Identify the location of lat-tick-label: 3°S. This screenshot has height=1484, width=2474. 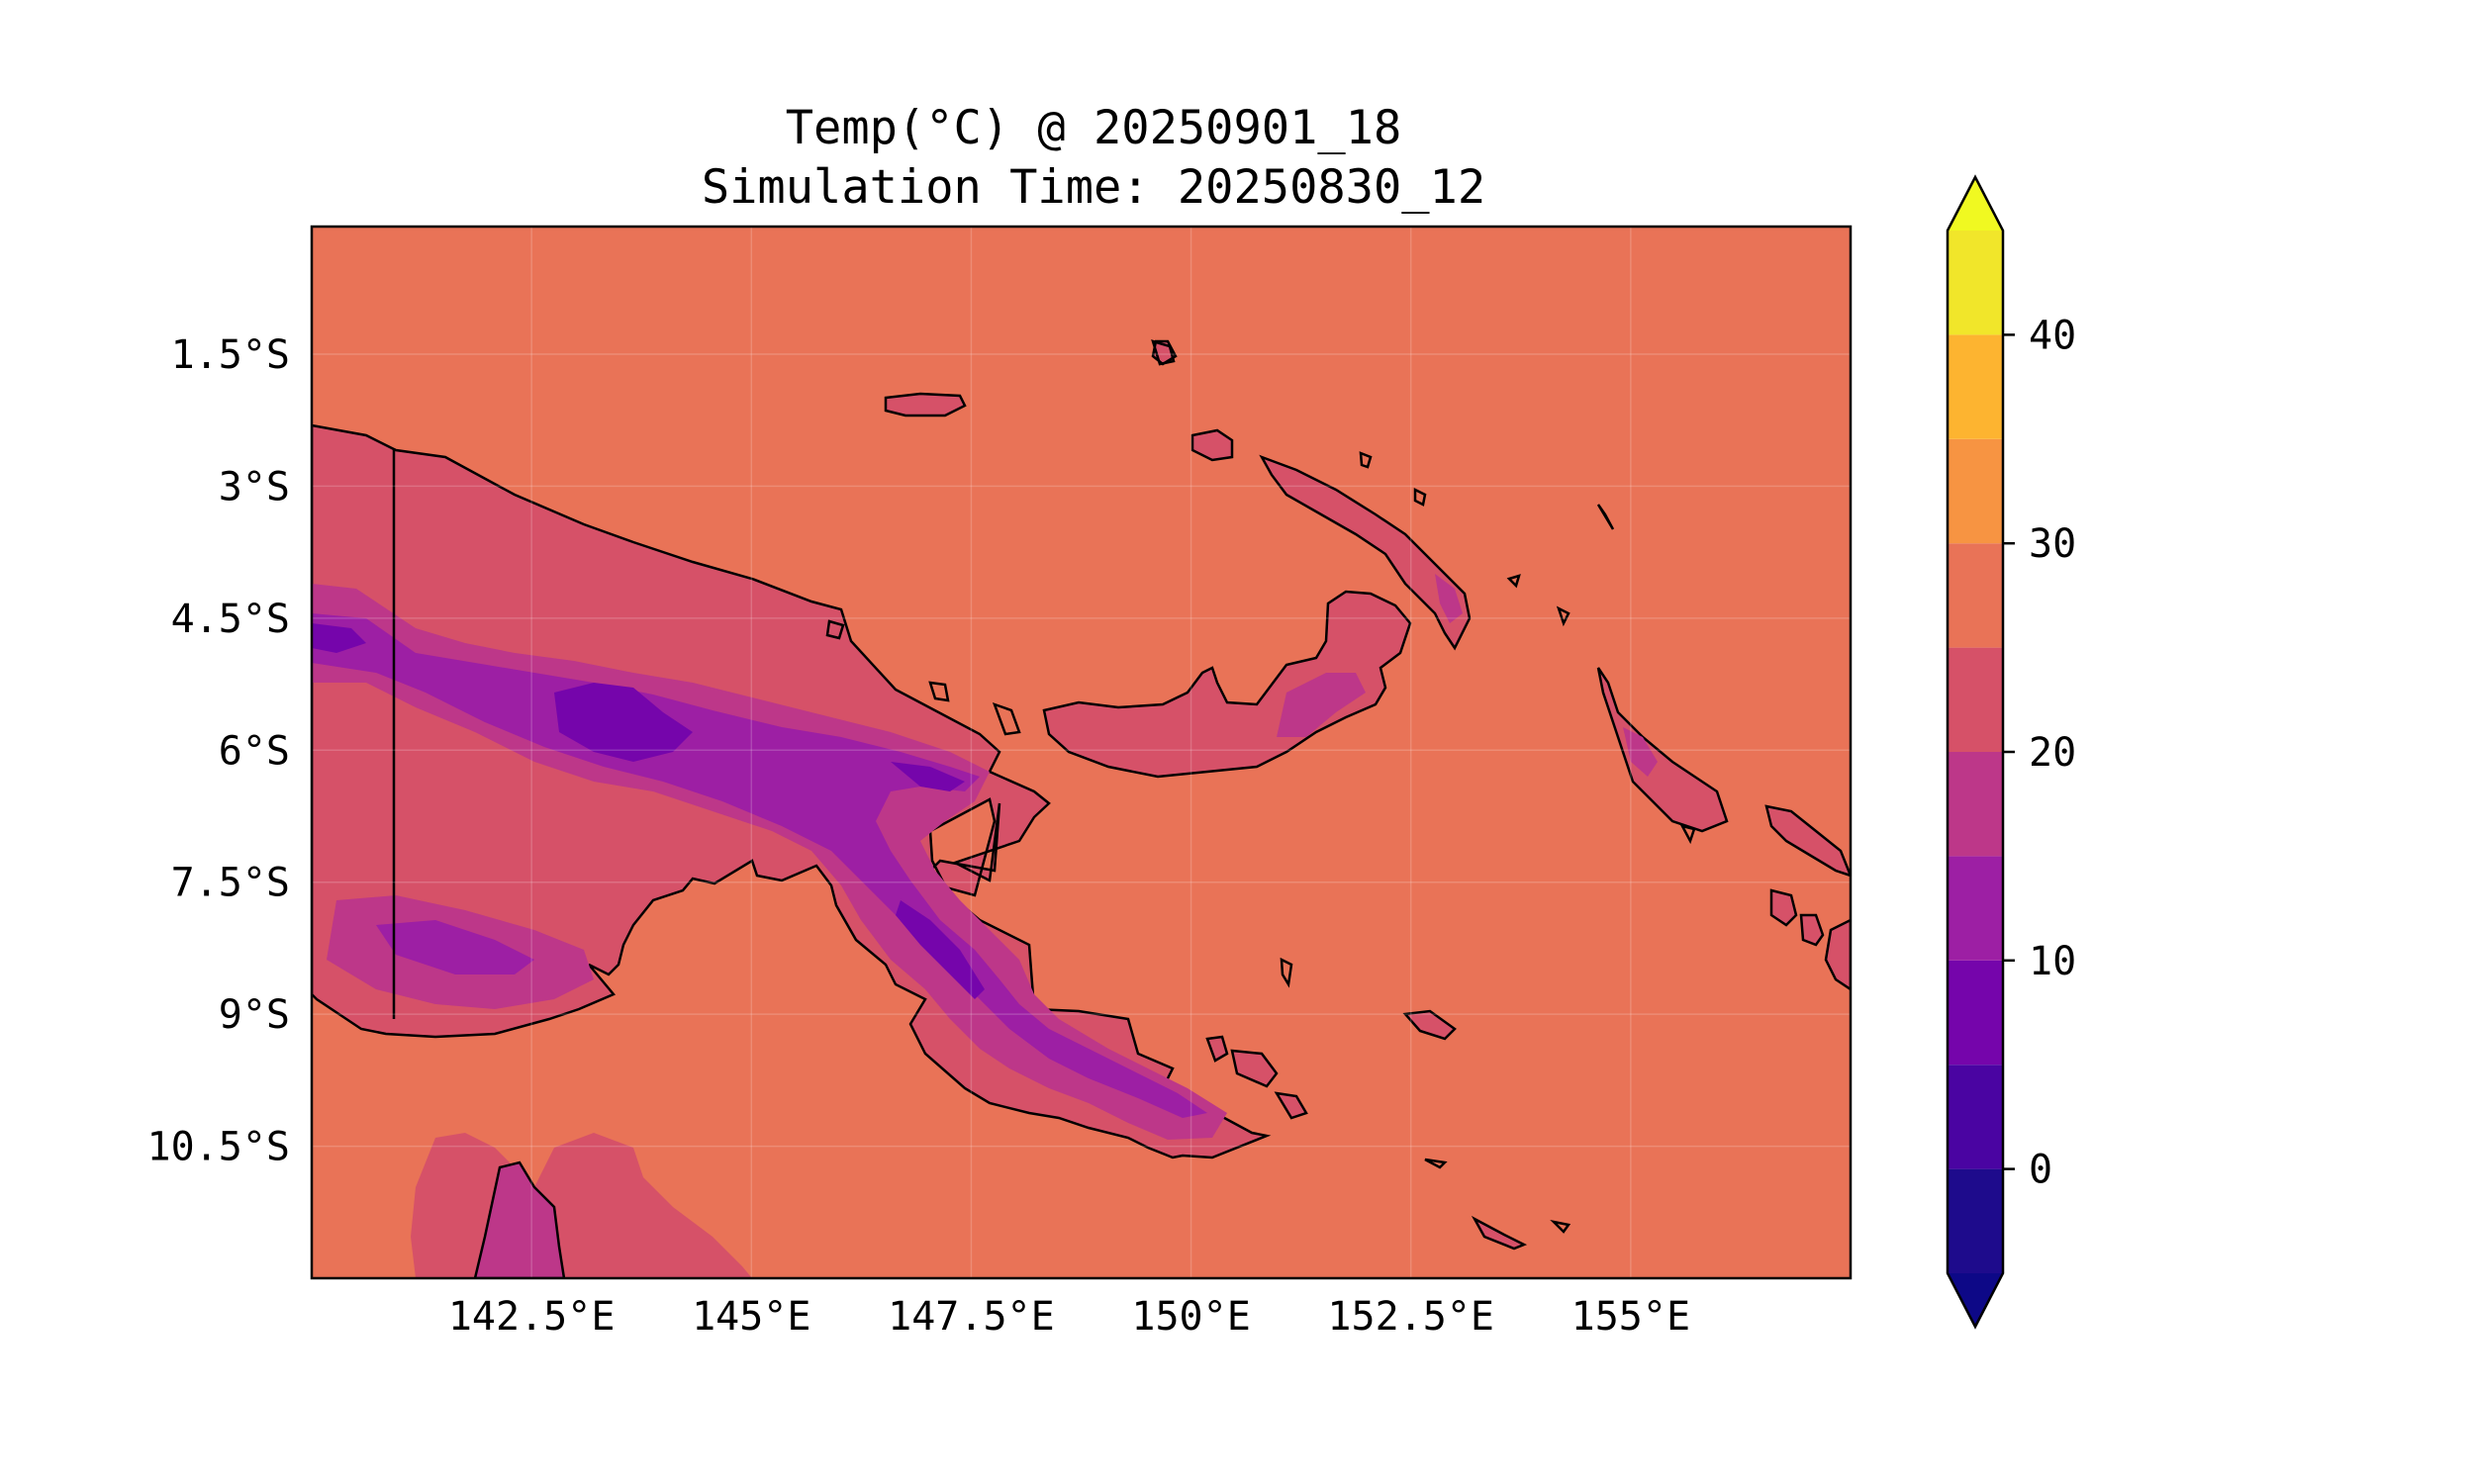
(254, 487).